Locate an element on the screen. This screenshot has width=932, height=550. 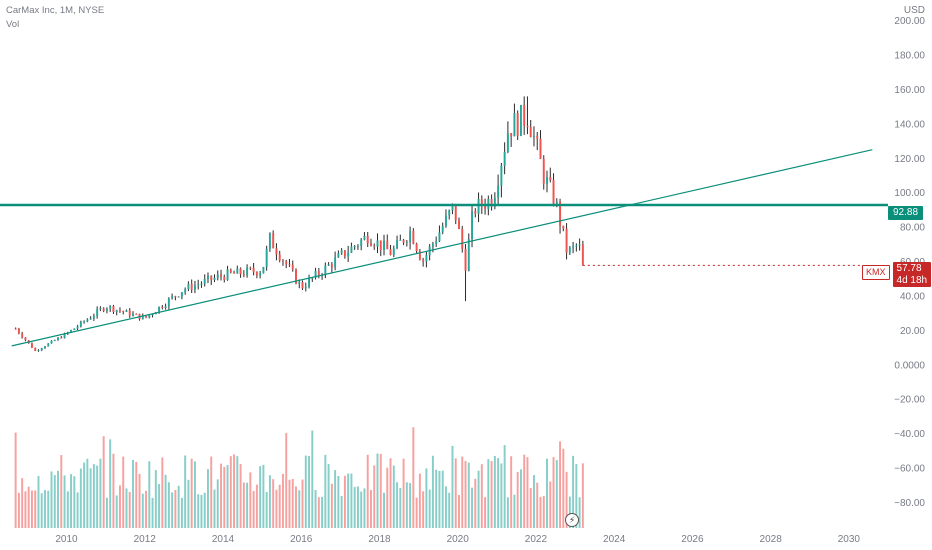
x-tick-label: 2010 is located at coordinates (66, 539).